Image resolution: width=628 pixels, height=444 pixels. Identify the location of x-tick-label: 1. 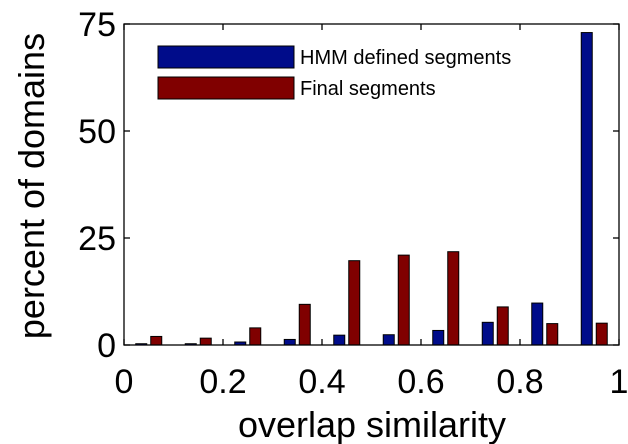
(619, 382).